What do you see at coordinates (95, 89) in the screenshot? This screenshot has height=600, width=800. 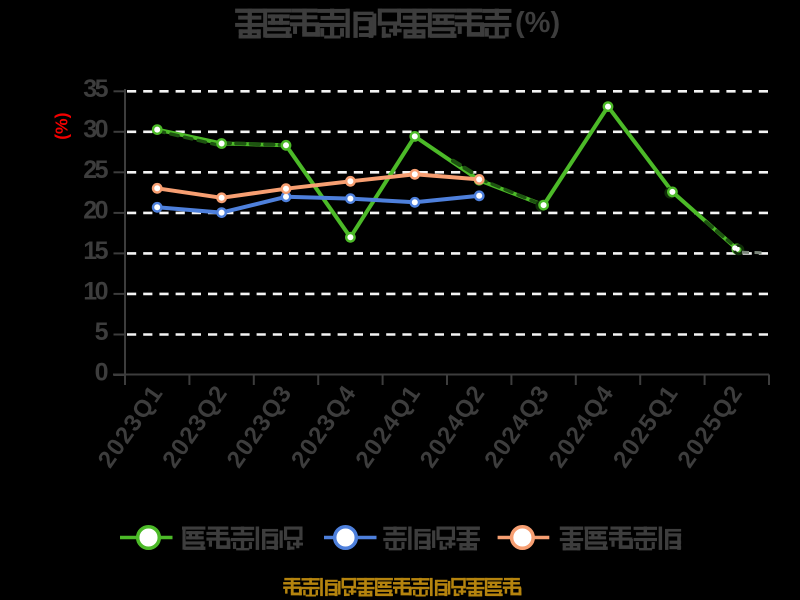 I see `svg-text: 35` at bounding box center [95, 89].